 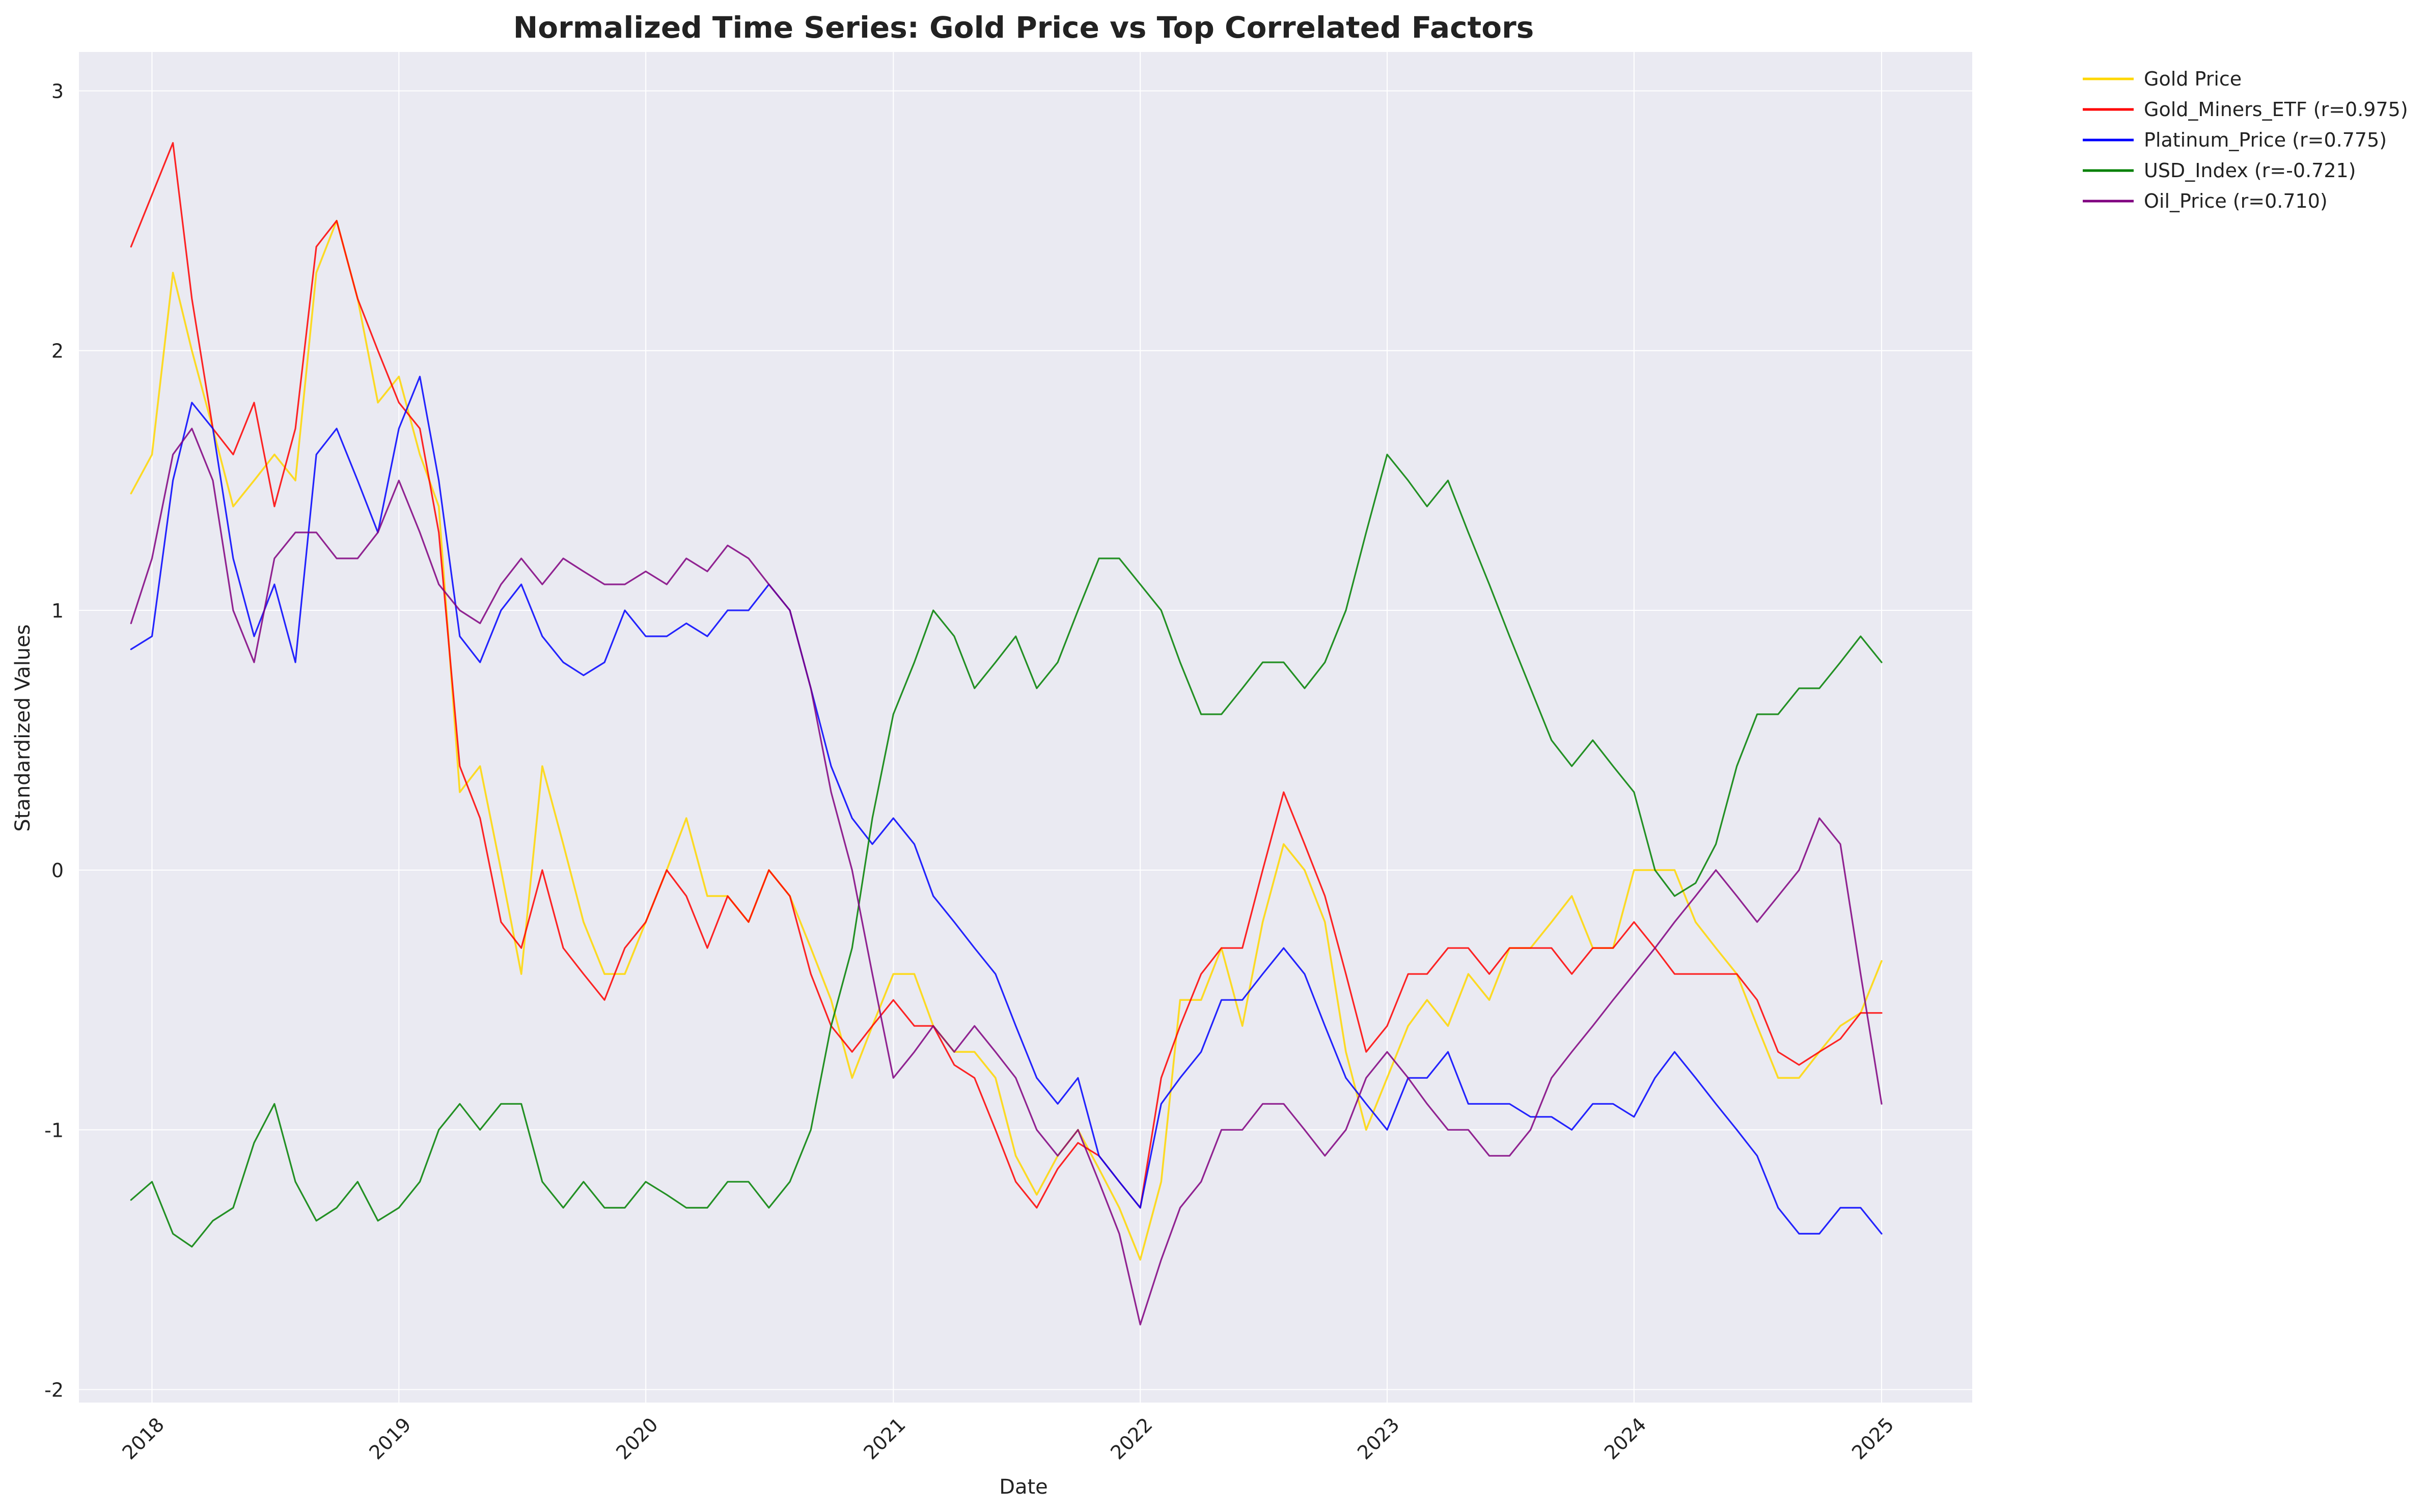 I want to click on y-tick-label: 1, so click(x=57, y=611).